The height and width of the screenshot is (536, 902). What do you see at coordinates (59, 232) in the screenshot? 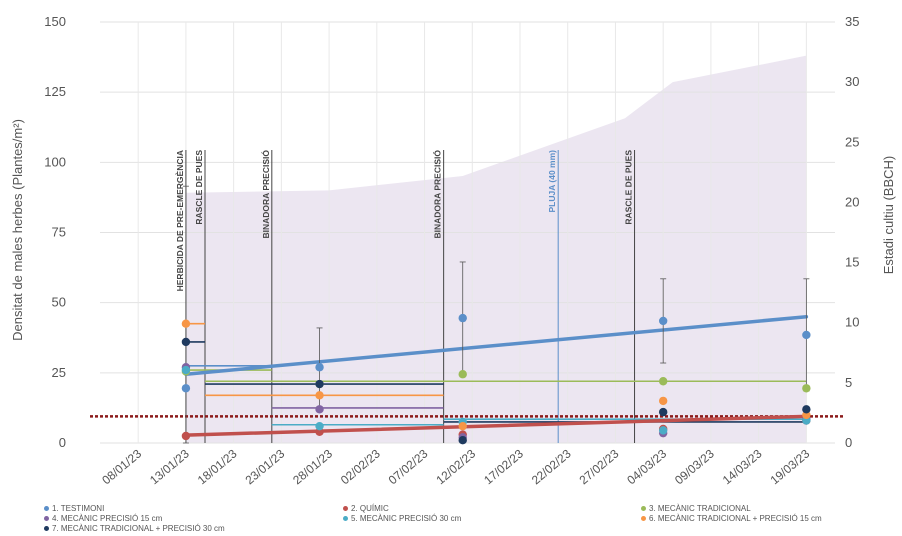
I see `y-tick-label: 75` at bounding box center [59, 232].